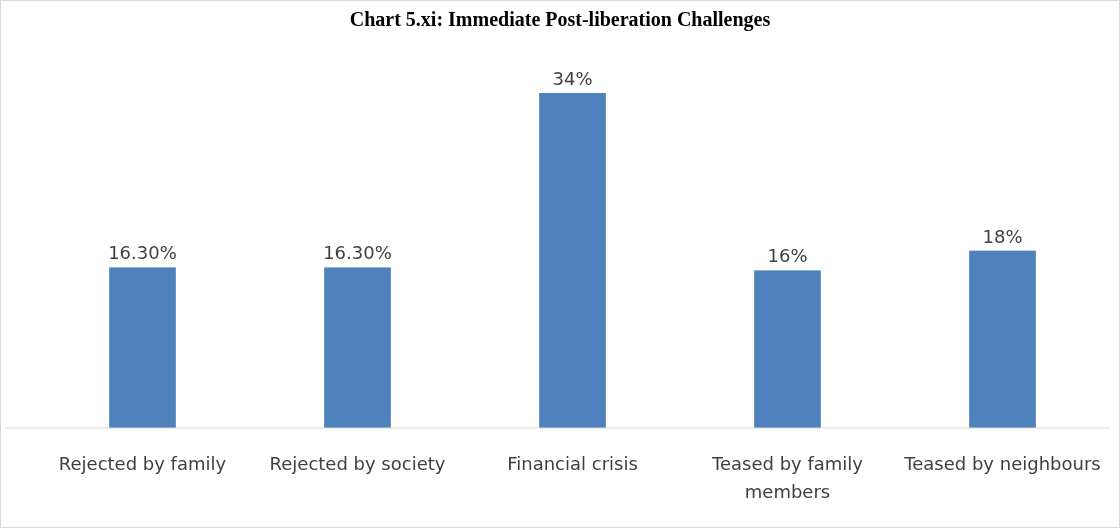 This screenshot has width=1120, height=528. I want to click on chart-title: Chart 5.xi: Immediate Post-liberation Challenges, so click(560, 19).